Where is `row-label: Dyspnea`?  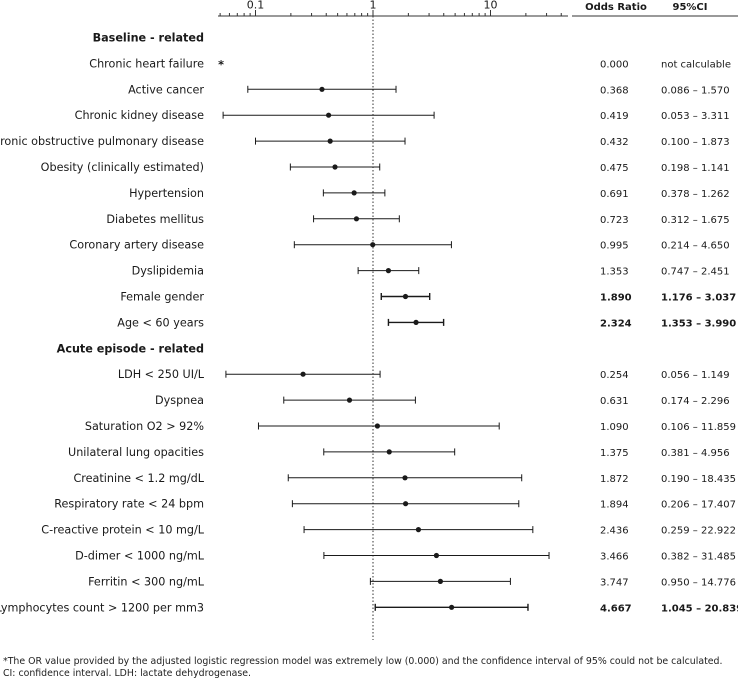 row-label: Dyspnea is located at coordinates (179, 400).